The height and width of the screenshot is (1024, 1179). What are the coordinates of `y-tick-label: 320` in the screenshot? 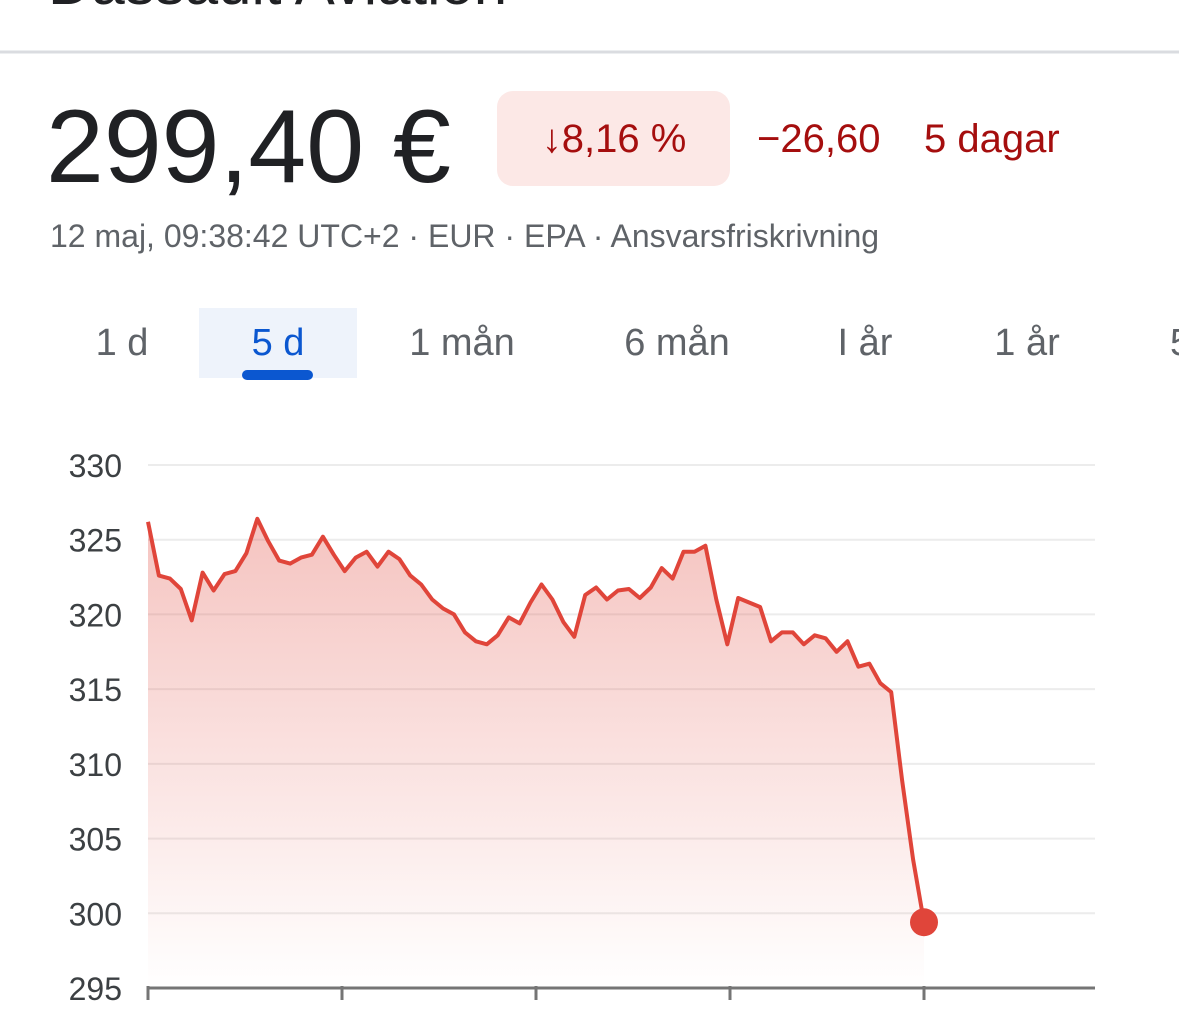 It's located at (95, 615).